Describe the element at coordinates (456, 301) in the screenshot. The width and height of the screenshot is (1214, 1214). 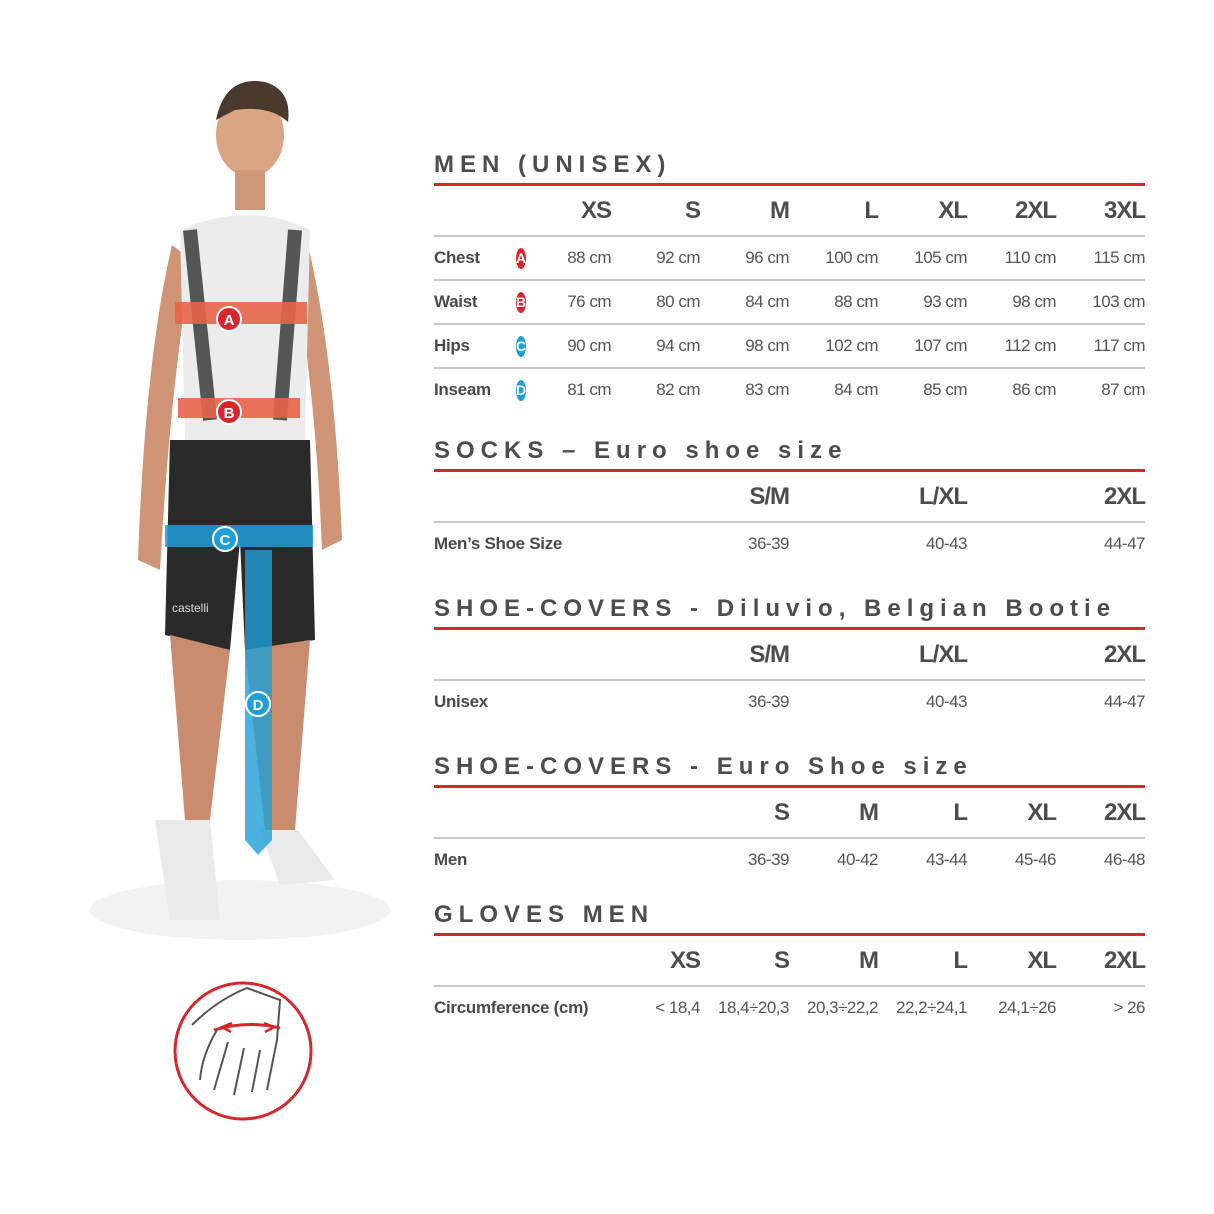
I see `row-label: Waist` at that location.